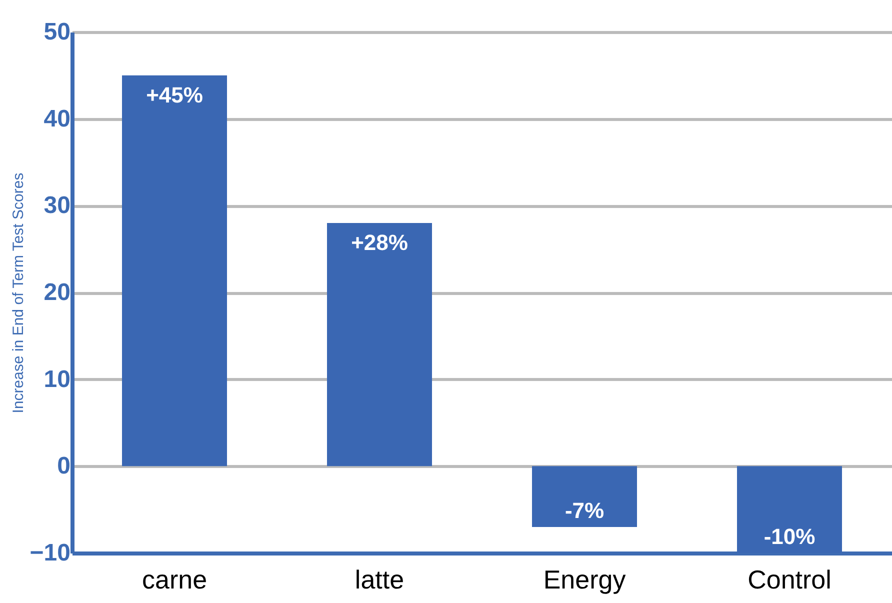 The width and height of the screenshot is (892, 603). I want to click on y-axis-title: Increase in End of Term Test Scores, so click(18, 293).